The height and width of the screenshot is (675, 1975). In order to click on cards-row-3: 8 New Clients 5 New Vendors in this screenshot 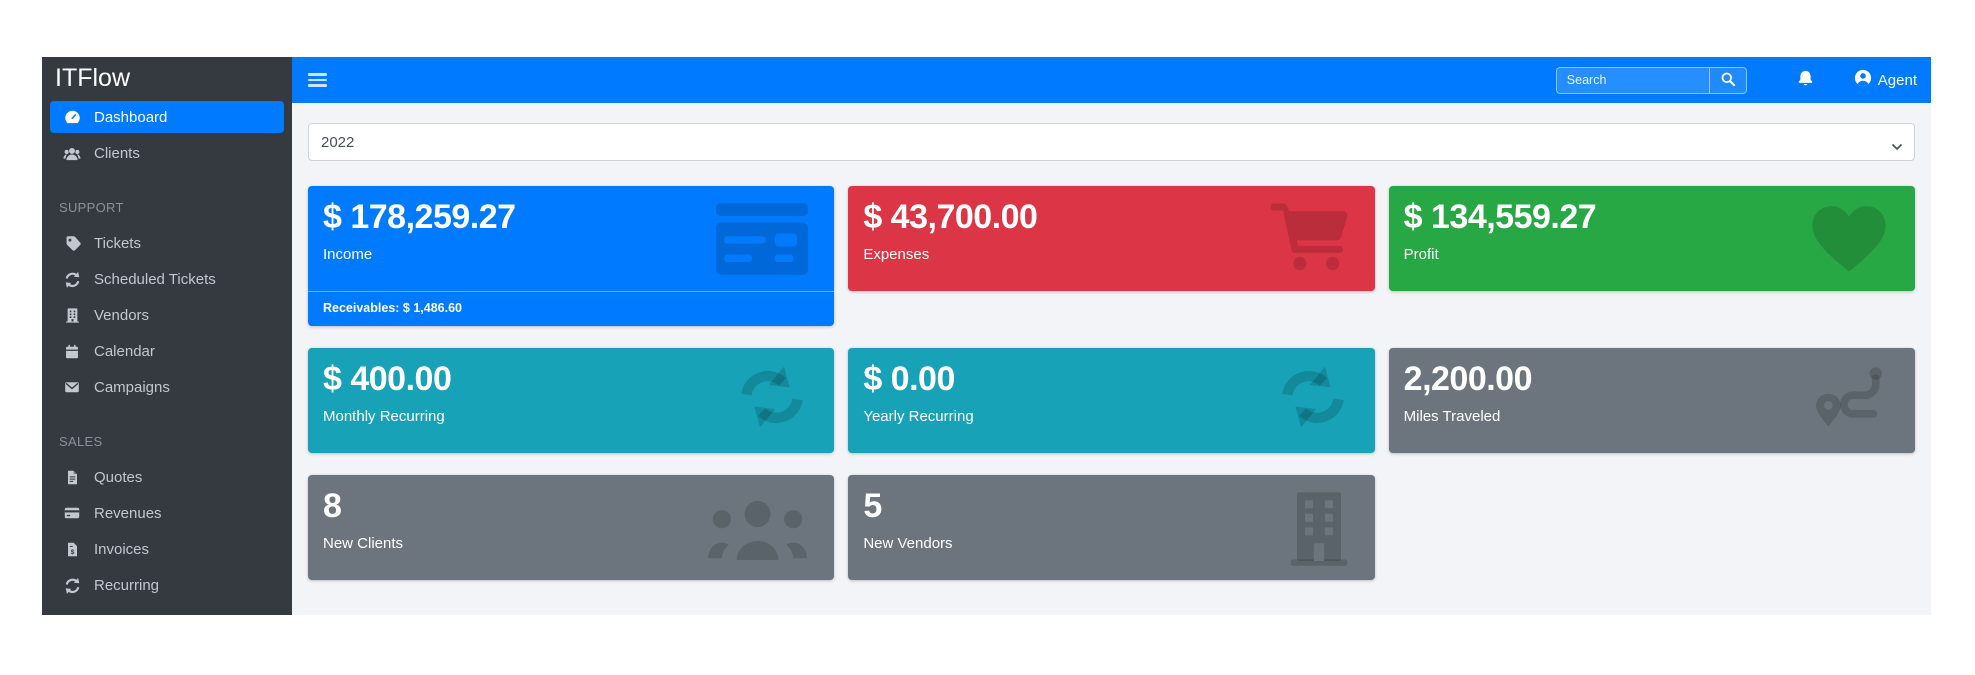, I will do `click(1111, 527)`.